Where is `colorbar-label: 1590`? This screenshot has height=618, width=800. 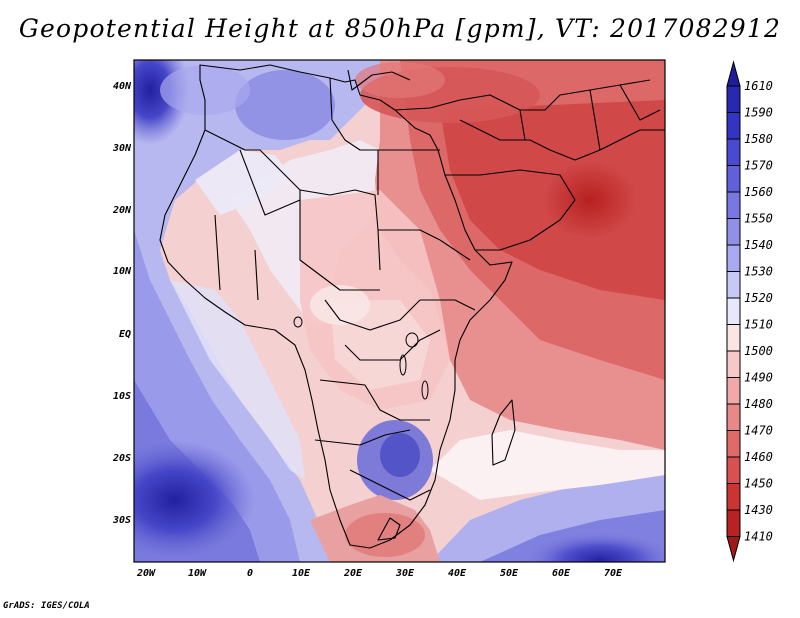
colorbar-label: 1590 is located at coordinates (758, 113).